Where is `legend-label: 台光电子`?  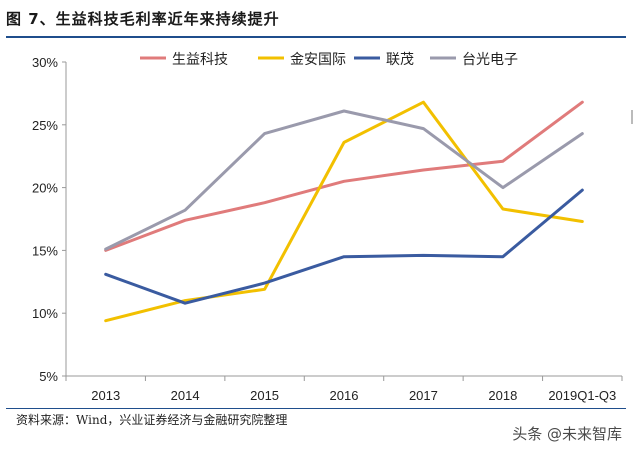 legend-label: 台光电子 is located at coordinates (490, 60).